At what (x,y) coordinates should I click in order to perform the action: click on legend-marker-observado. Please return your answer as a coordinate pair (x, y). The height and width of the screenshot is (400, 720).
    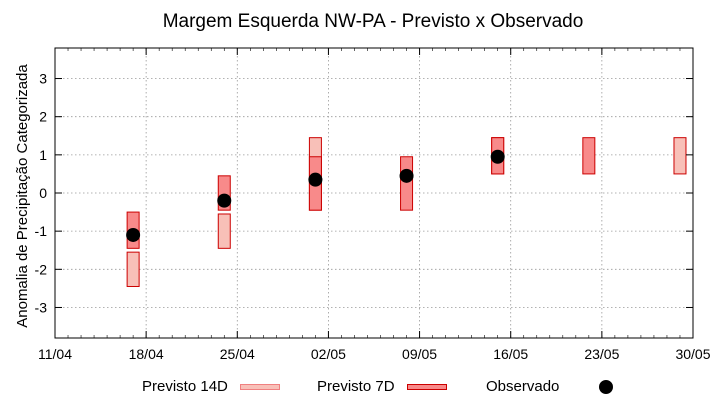
    Looking at the image, I should click on (606, 386).